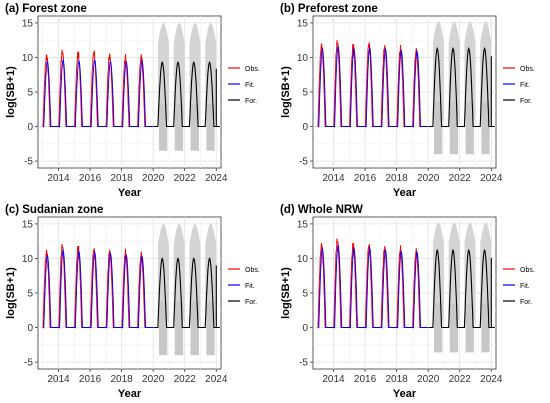 The width and height of the screenshot is (550, 403). I want to click on panel-title: (b) Preforest zone, so click(329, 9).